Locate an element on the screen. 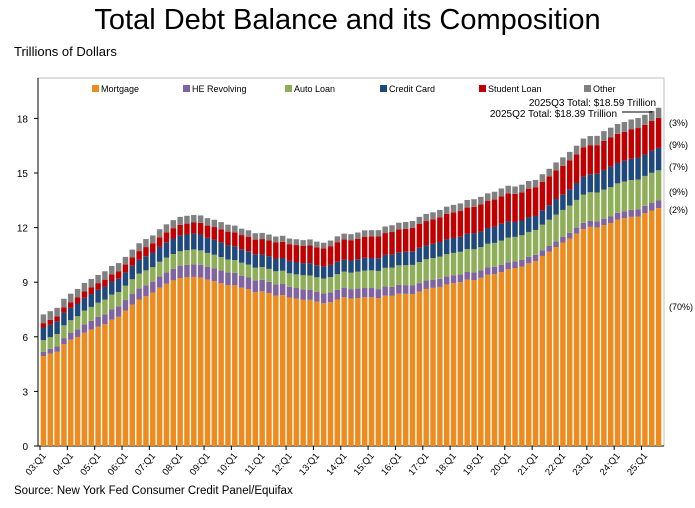 Image resolution: width=695 pixels, height=508 pixels. y-tick-label: 0 is located at coordinates (25, 447).